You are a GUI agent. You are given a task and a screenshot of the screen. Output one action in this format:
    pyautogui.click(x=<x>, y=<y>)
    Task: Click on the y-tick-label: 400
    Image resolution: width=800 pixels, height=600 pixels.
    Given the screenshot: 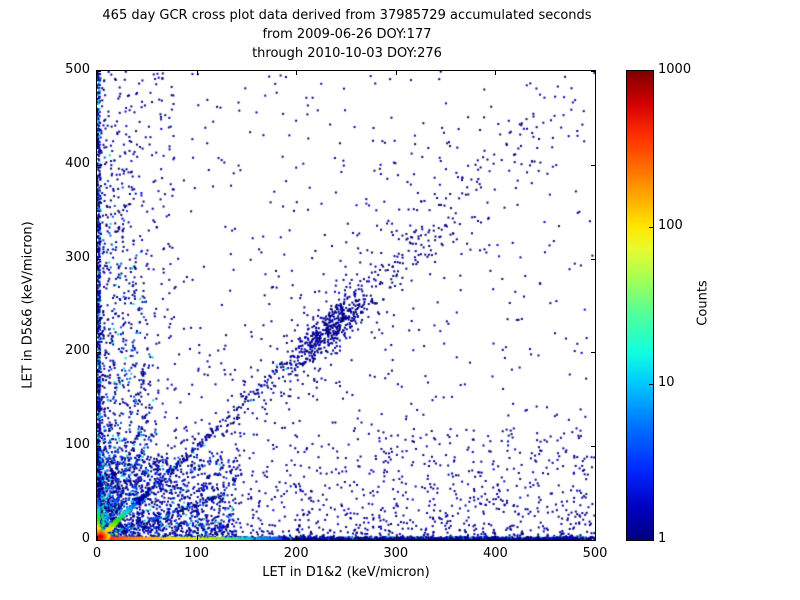 What is the action you would take?
    pyautogui.click(x=77, y=163)
    